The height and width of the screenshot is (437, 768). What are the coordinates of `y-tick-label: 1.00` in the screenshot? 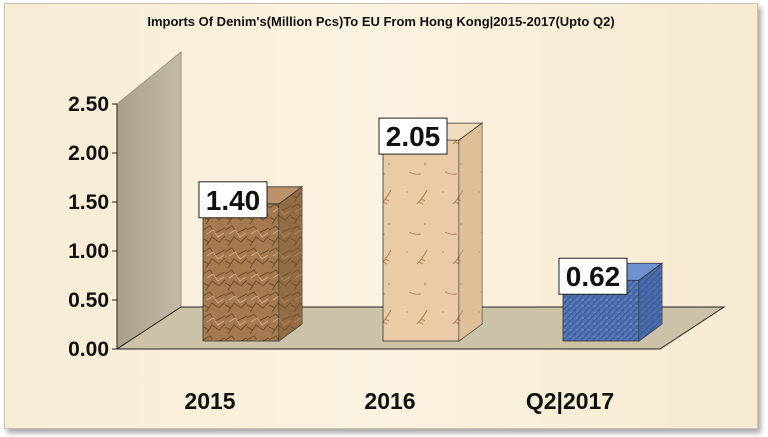 It's located at (88, 251).